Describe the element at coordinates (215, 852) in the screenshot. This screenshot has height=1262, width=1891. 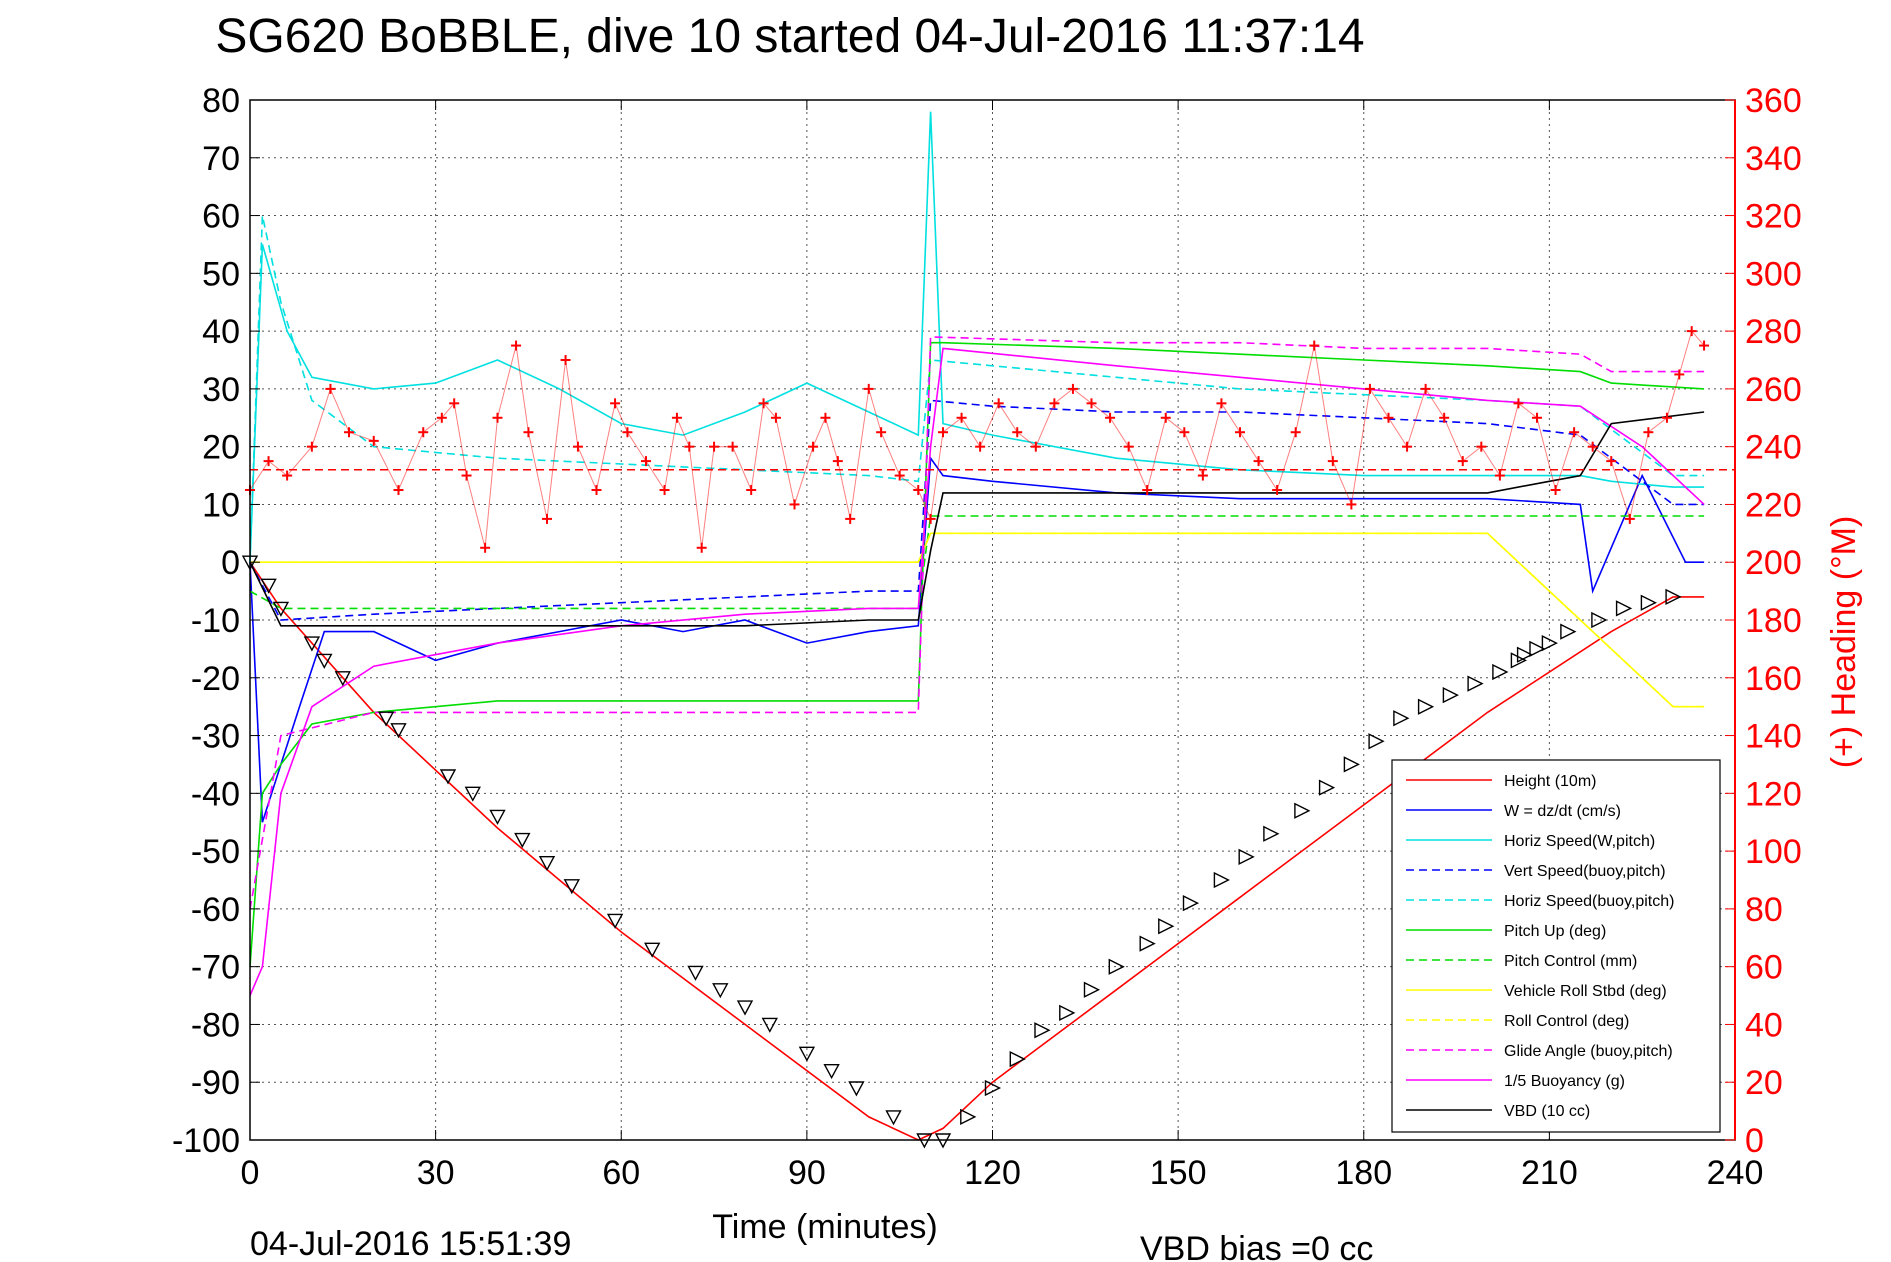
I see `y-tick-label: -50` at that location.